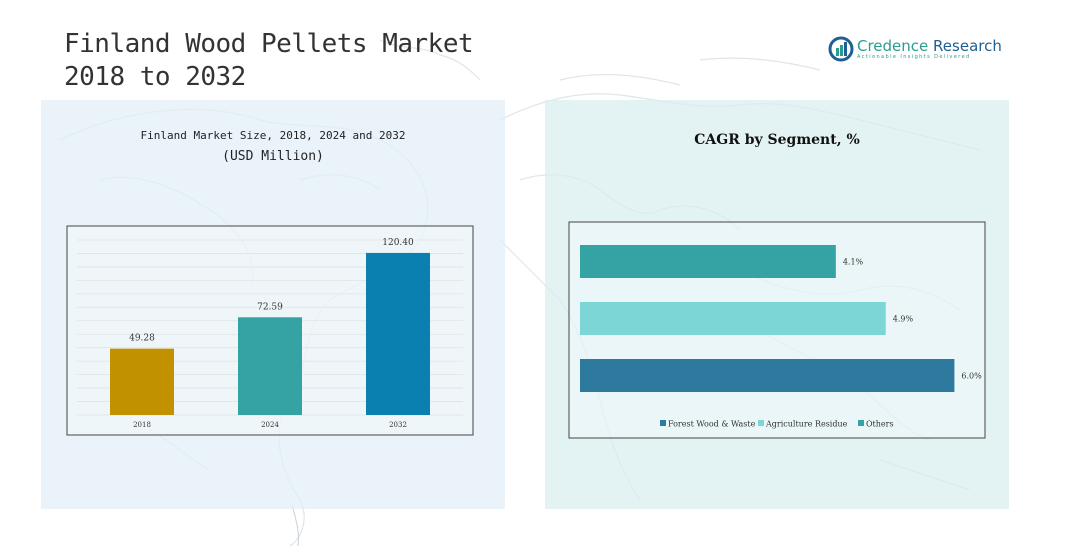 The image size is (1080, 546). I want to click on legend-item: Forest Wood & Waste, so click(708, 424).